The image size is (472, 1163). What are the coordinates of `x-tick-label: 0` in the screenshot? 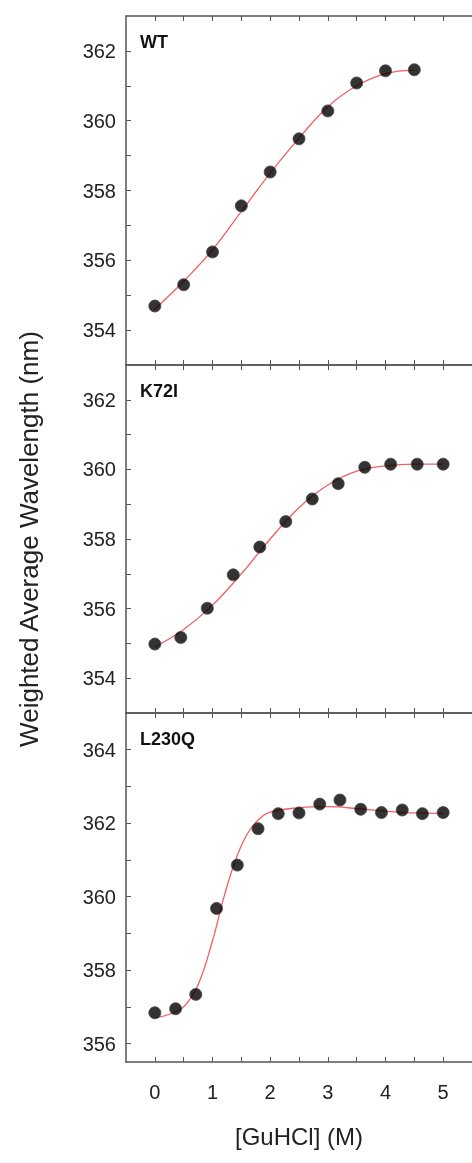 It's located at (155, 1092).